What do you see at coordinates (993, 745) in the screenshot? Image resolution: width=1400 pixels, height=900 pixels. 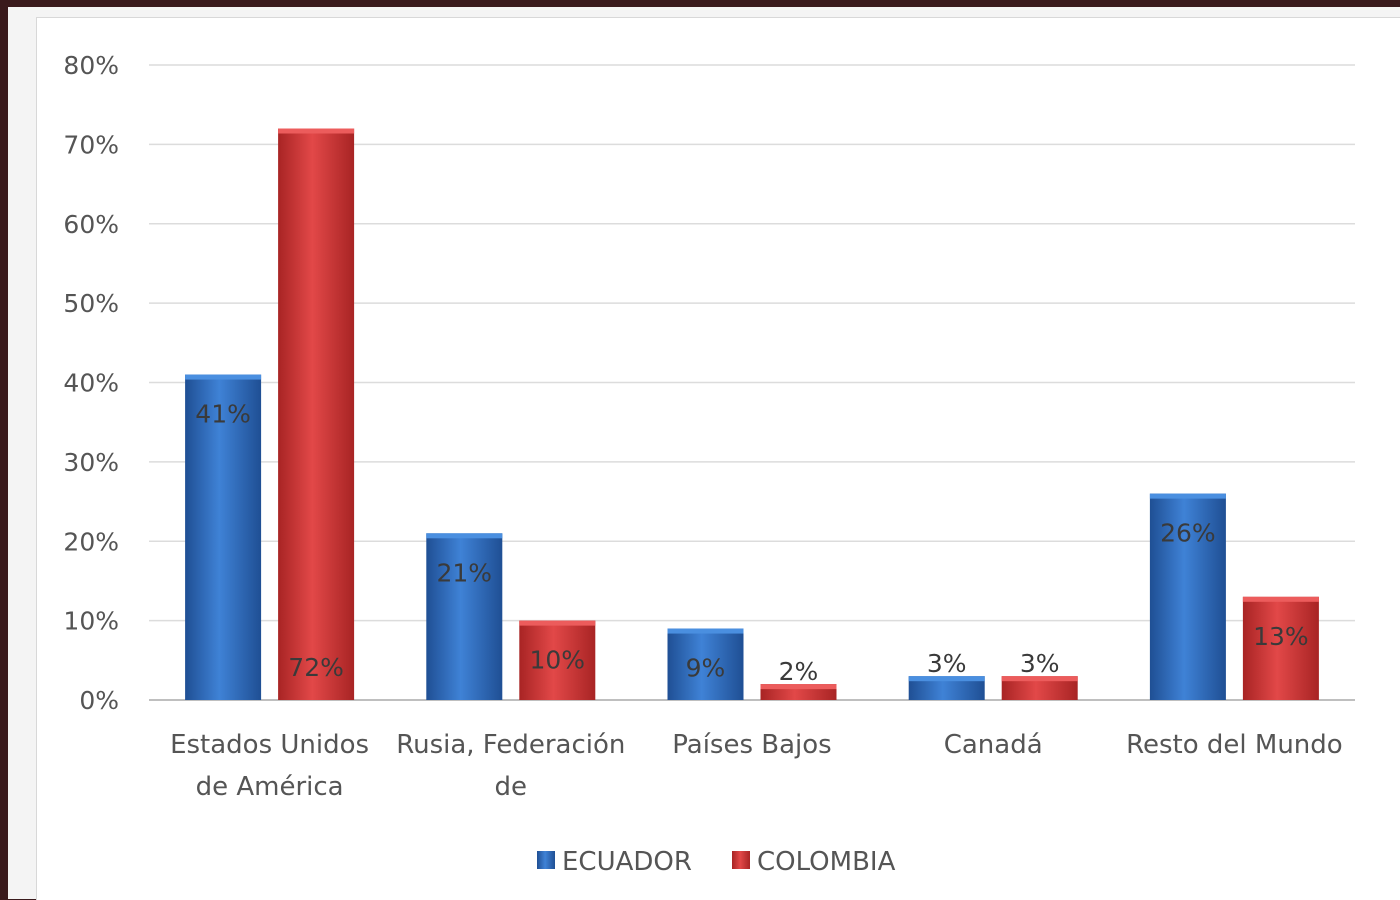 I see `x-tick-label: Canadá` at bounding box center [993, 745].